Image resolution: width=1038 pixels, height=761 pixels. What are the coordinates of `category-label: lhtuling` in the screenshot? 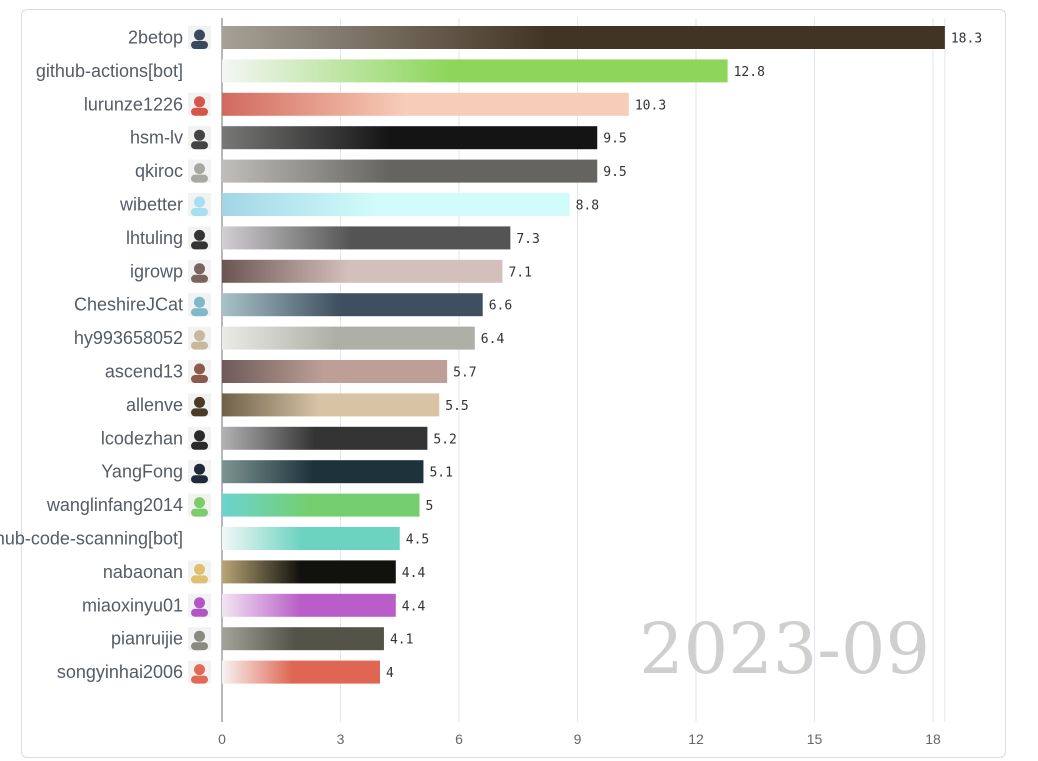 It's located at (154, 238).